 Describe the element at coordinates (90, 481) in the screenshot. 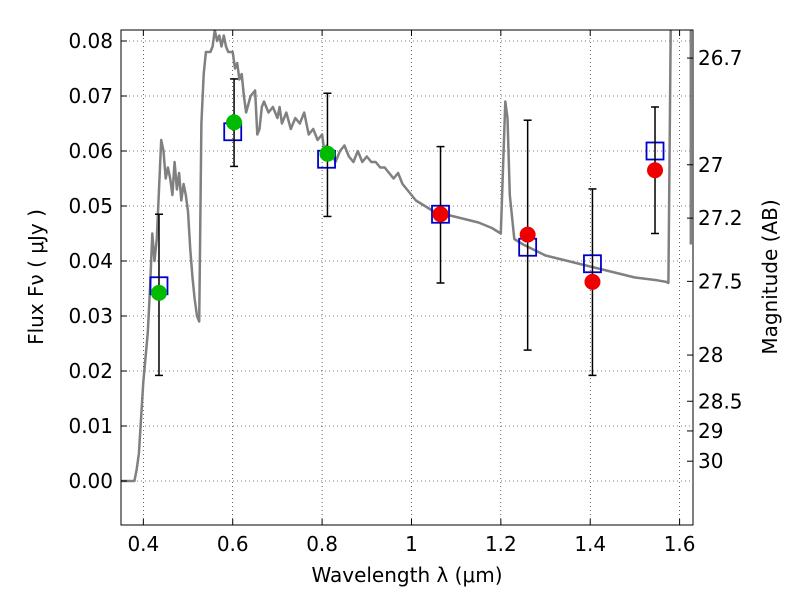

I see `y-tick-label-0: 0.00` at that location.